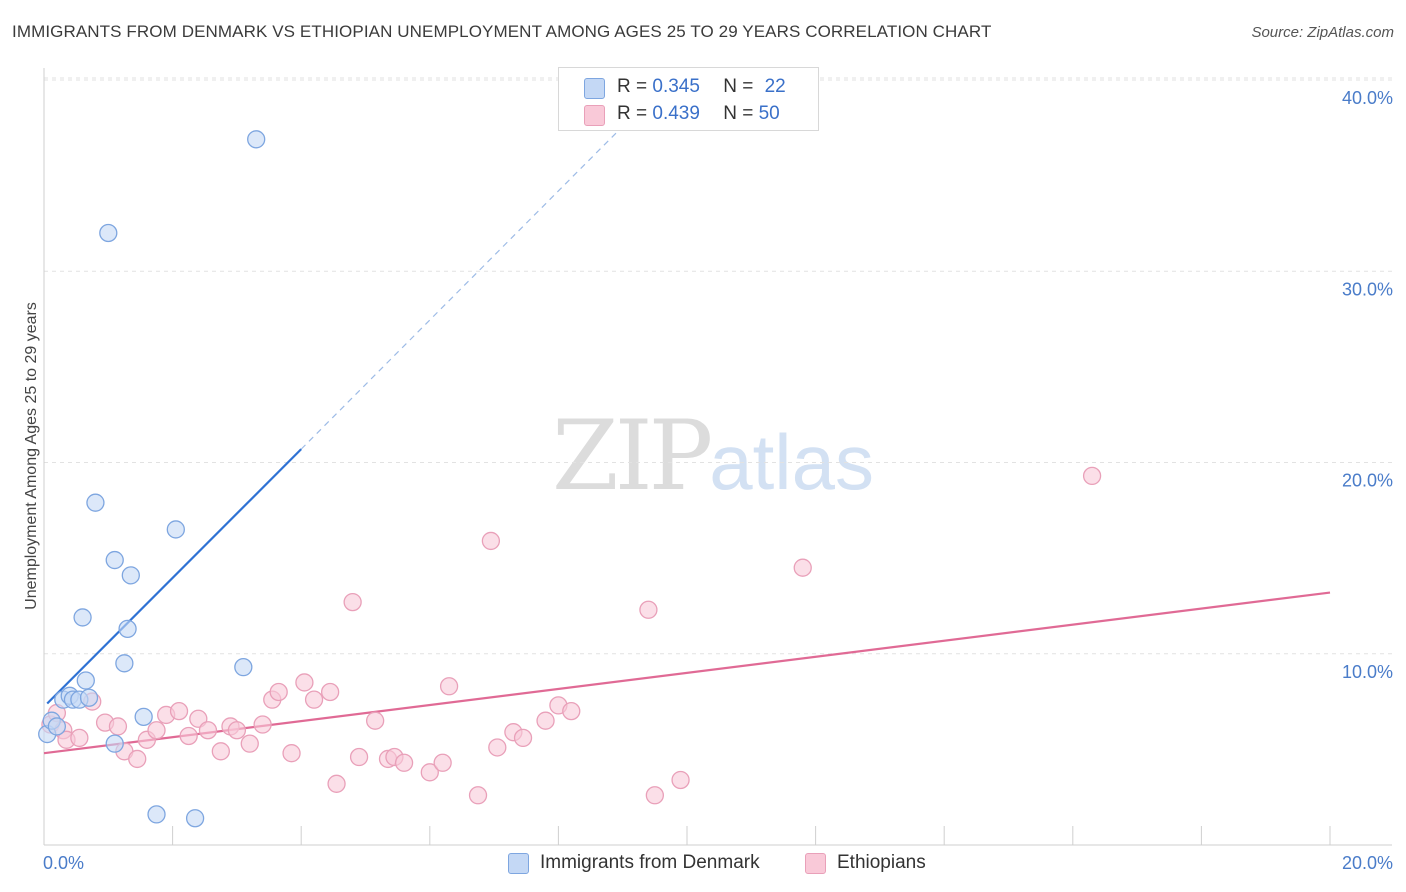 The image size is (1406, 892). What do you see at coordinates (174, 576) in the screenshot?
I see `denmark-trend-line` at bounding box center [174, 576].